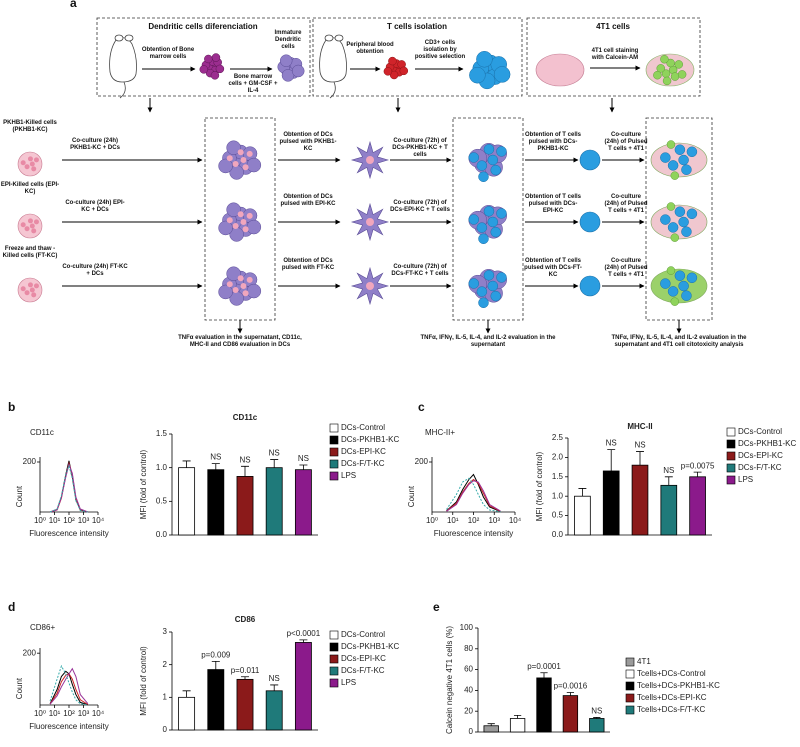  Describe the element at coordinates (363, 427) in the screenshot. I see `legend-label: DCs-Control` at that location.